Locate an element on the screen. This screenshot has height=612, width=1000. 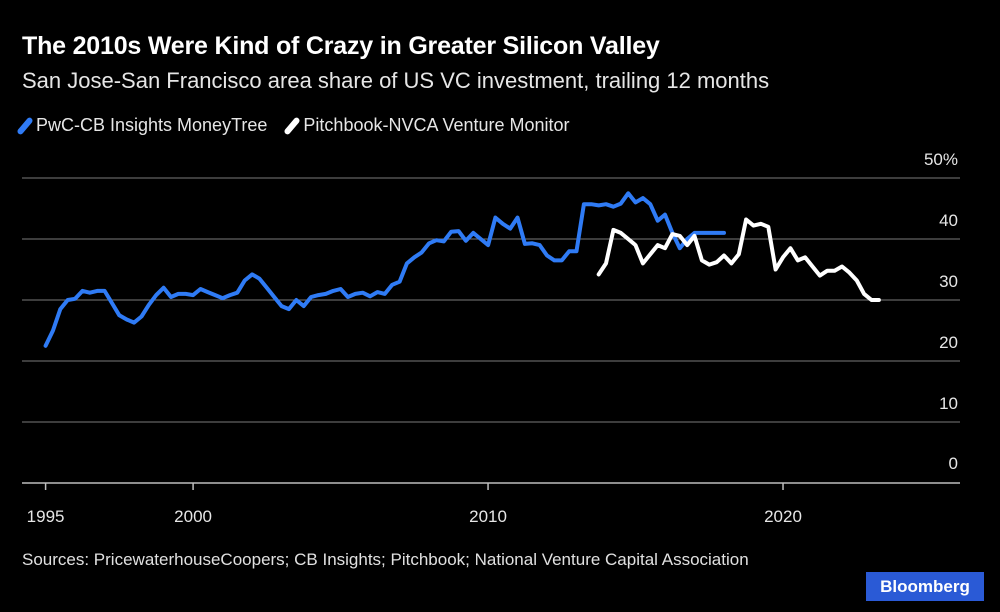
series-line-venture-monitor is located at coordinates (738, 259).